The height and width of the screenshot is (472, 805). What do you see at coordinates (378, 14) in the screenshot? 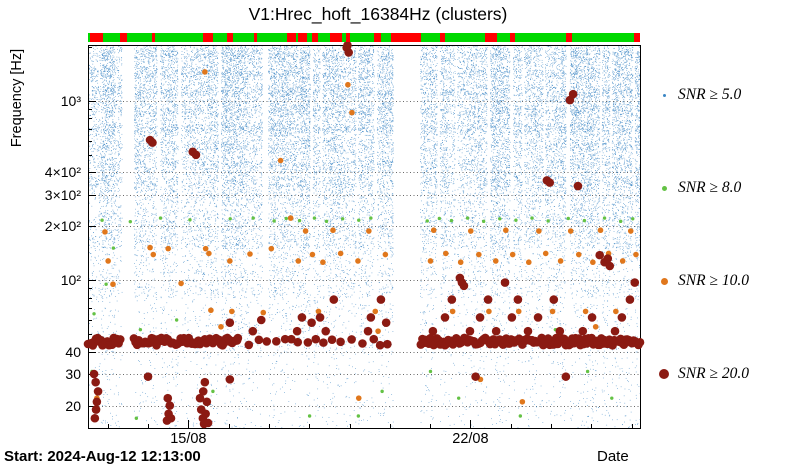
I see `plot-title: V1:Hrec_hoft_16384Hz (clusters)` at bounding box center [378, 14].